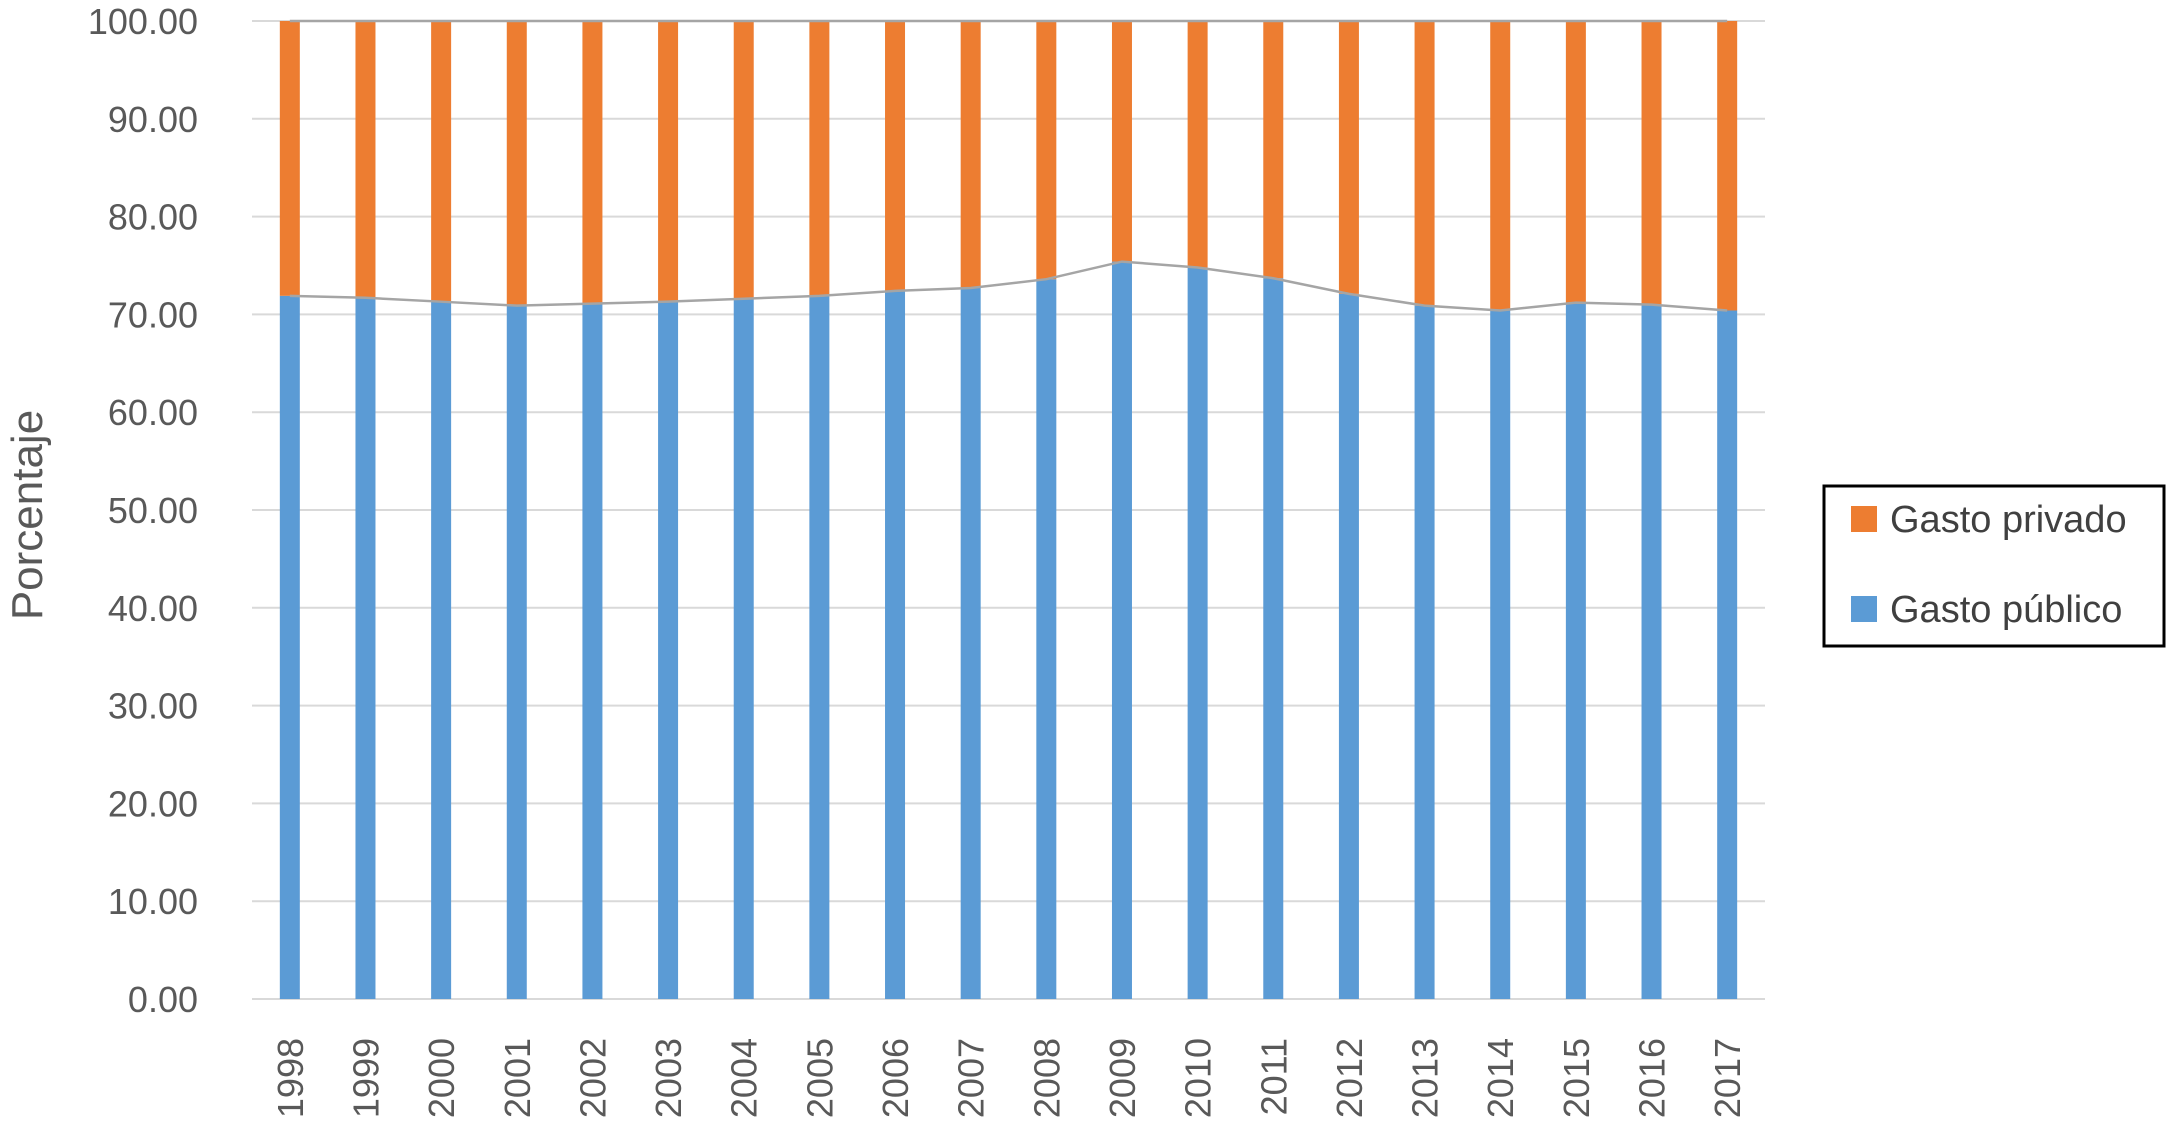  I want to click on bar-gasto-privado-2006, so click(895, 156).